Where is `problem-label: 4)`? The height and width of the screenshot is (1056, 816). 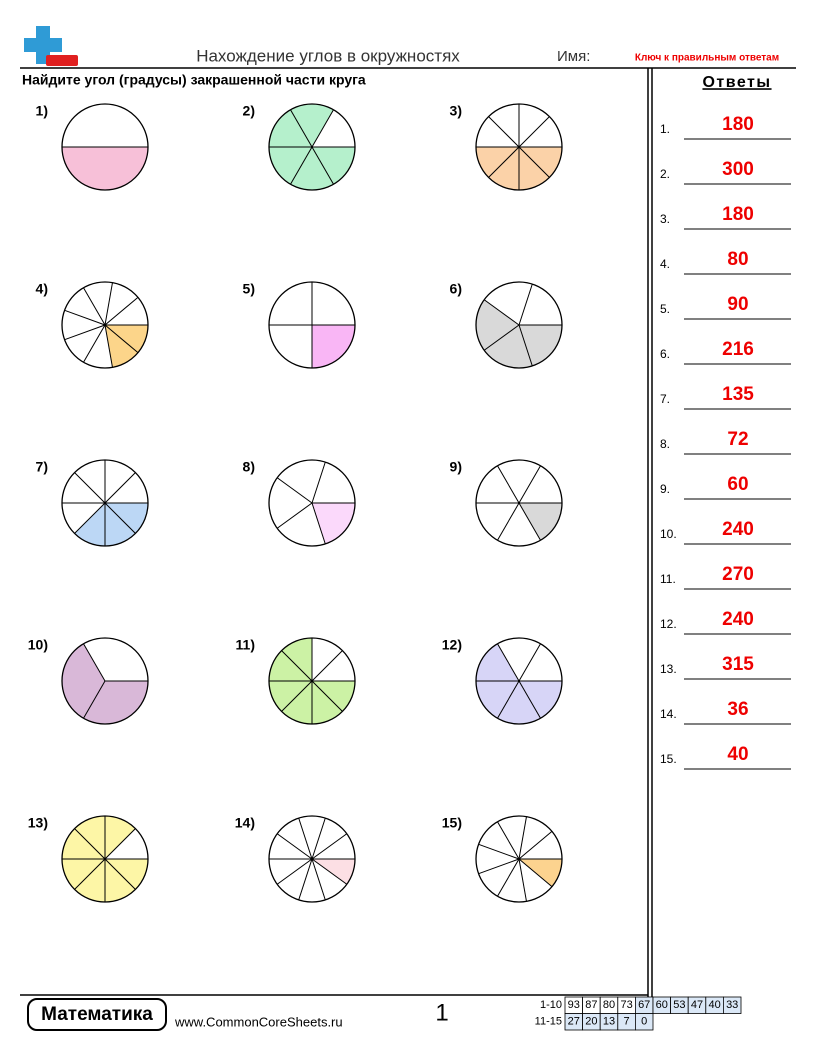 problem-label: 4) is located at coordinates (42, 289).